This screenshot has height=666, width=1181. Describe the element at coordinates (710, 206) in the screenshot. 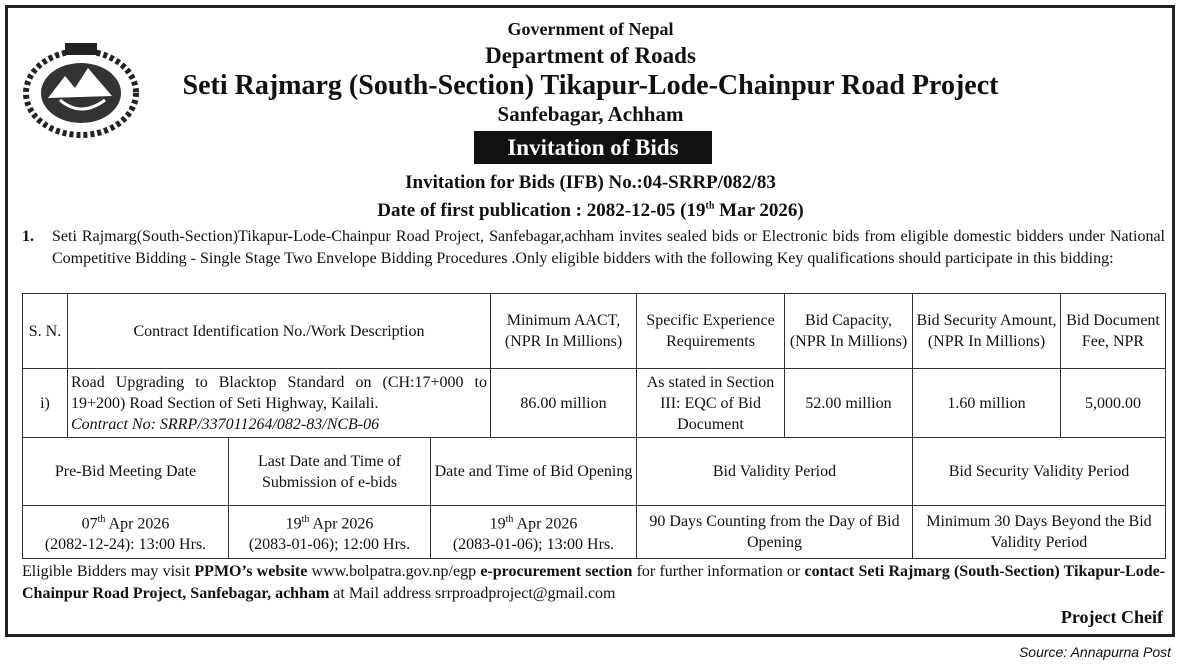

I see `pub-sup: th` at that location.